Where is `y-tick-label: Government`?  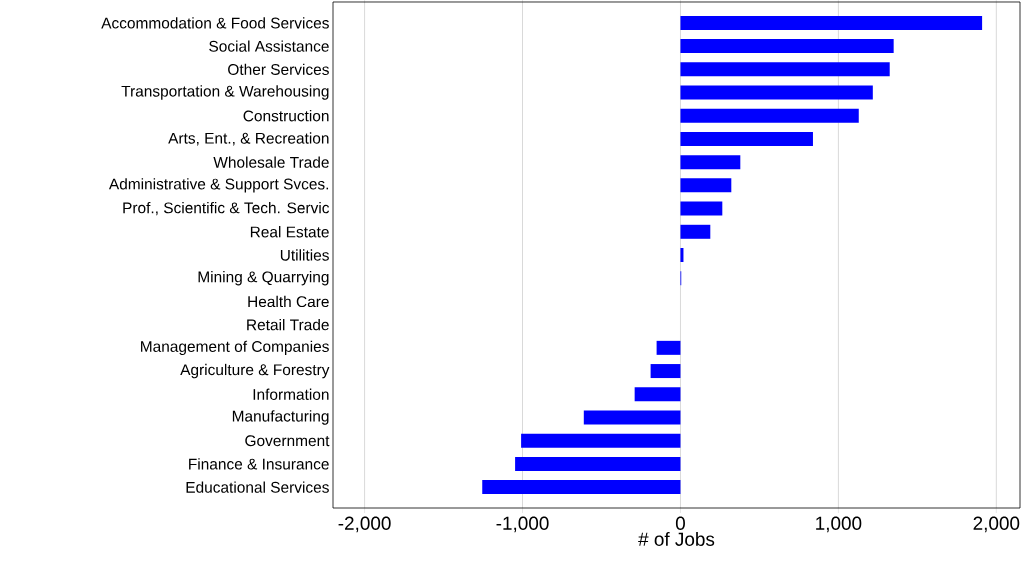
y-tick-label: Government is located at coordinates (287, 441).